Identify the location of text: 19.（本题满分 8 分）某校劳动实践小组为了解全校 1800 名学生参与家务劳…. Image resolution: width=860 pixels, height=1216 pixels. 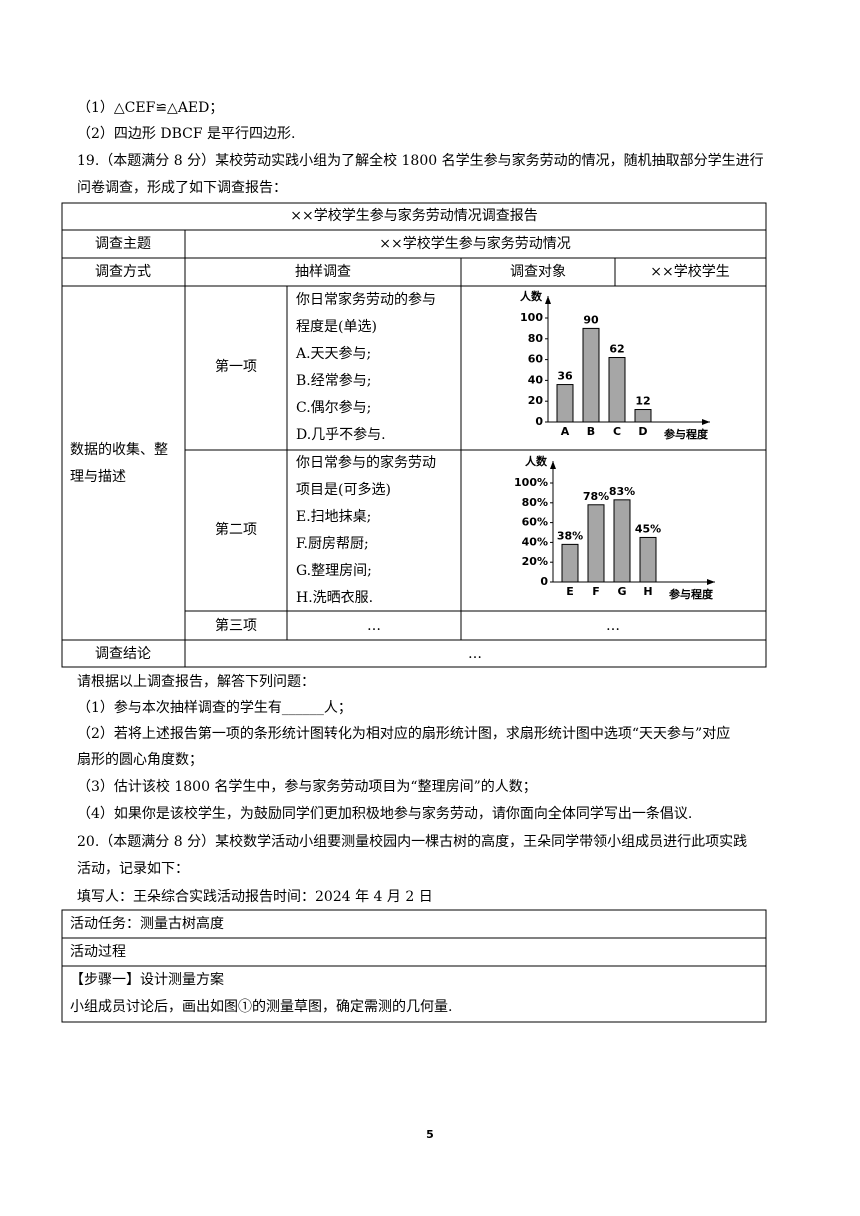
(420, 160).